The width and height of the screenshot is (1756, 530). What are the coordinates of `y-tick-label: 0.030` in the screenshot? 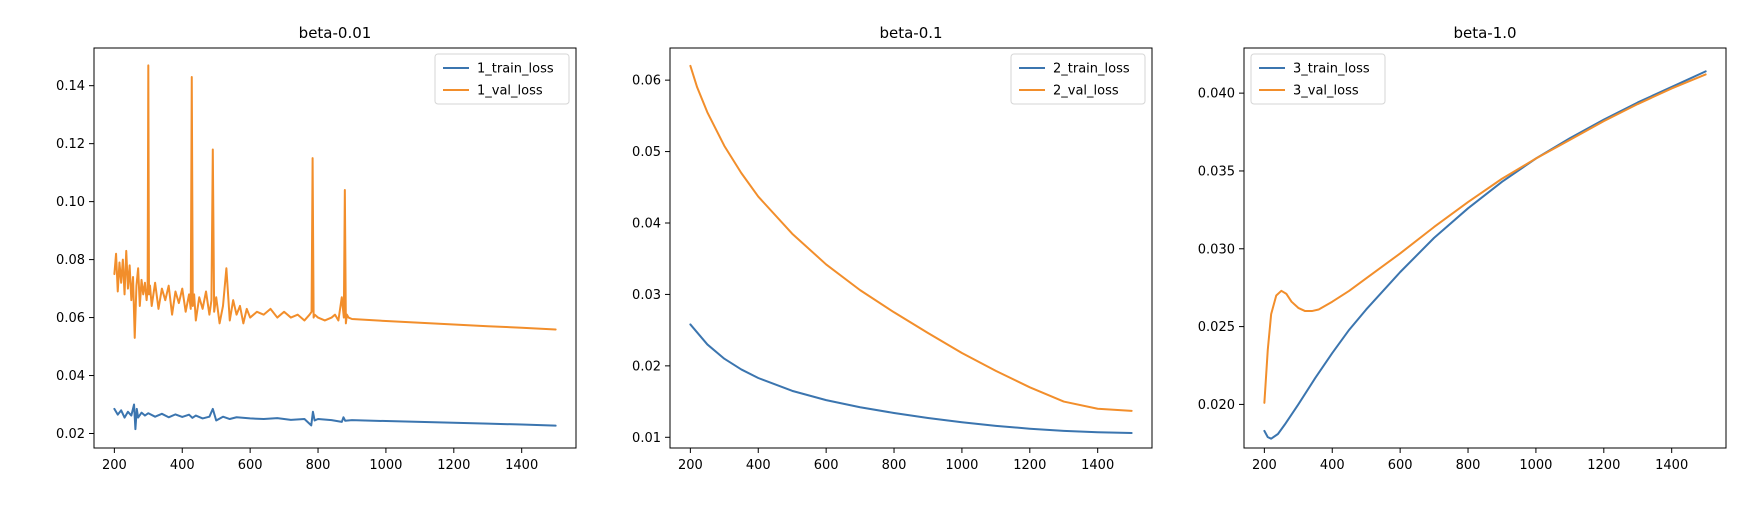 It's located at (1216, 249).